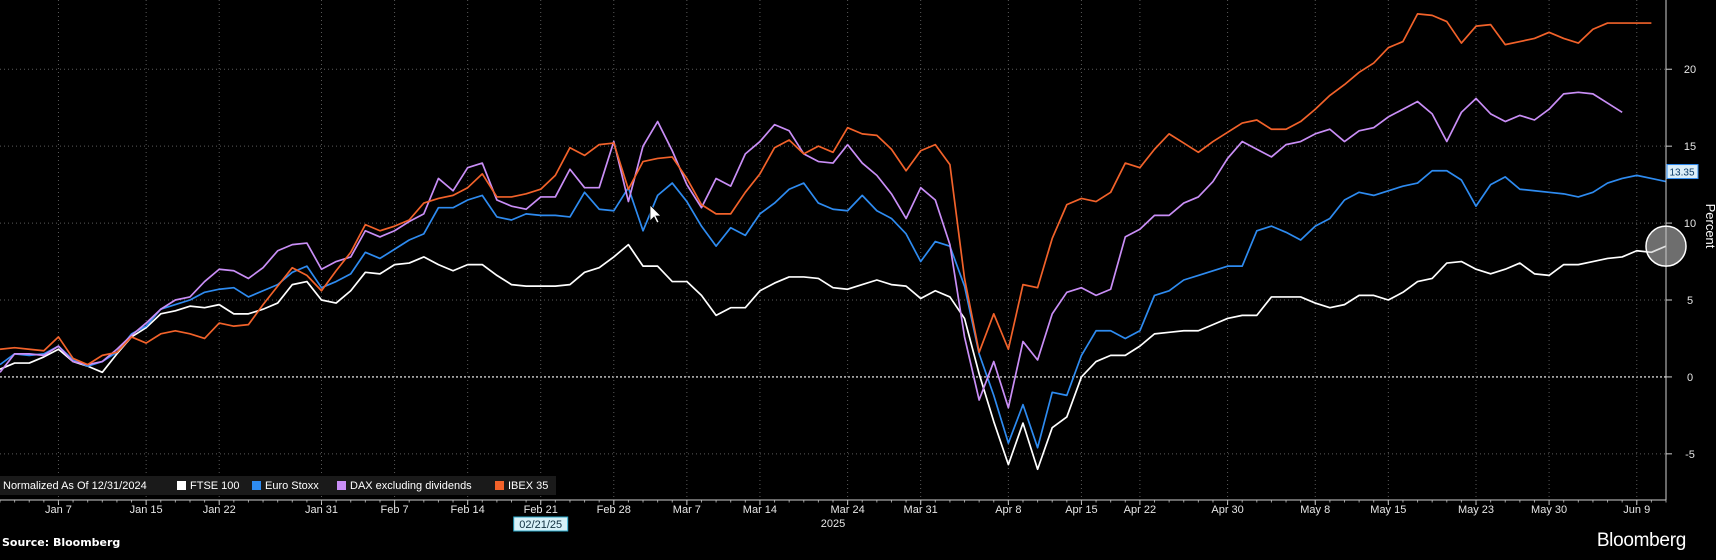  I want to click on x-tick-label: Mar 14, so click(760, 510).